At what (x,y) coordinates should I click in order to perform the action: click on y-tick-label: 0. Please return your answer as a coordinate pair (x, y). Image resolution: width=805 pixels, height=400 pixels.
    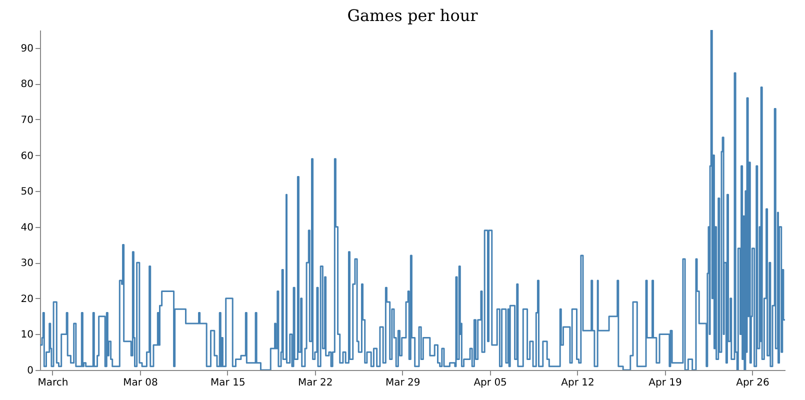
    Looking at the image, I should click on (30, 371).